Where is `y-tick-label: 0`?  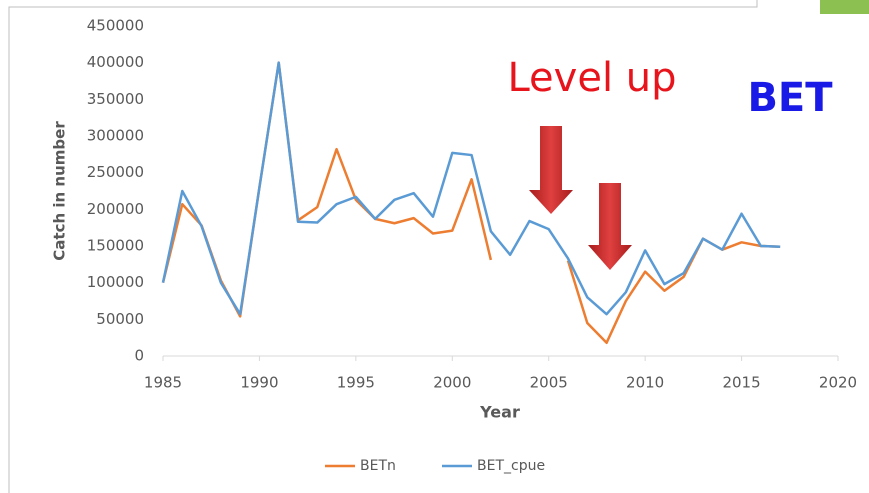
y-tick-label: 0 is located at coordinates (139, 356).